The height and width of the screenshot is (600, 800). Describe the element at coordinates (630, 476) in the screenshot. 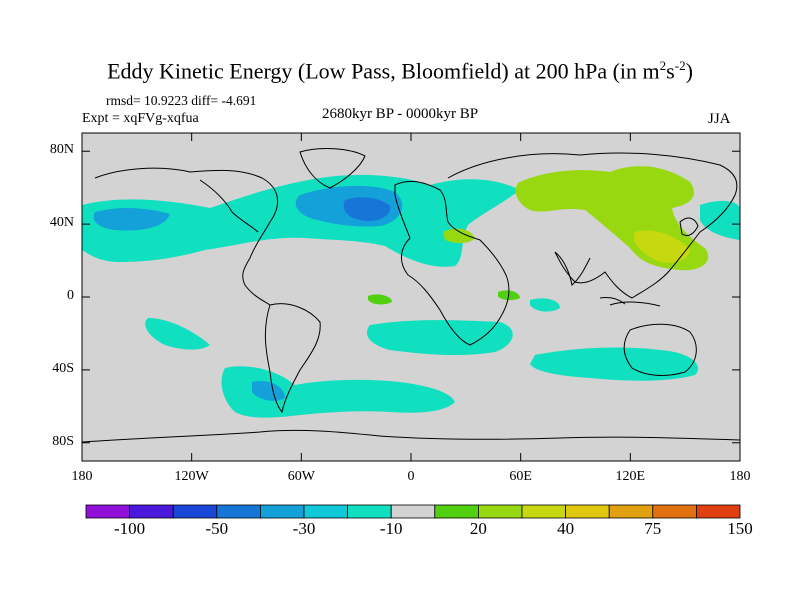

I see `lon-tick-label: 120E` at that location.